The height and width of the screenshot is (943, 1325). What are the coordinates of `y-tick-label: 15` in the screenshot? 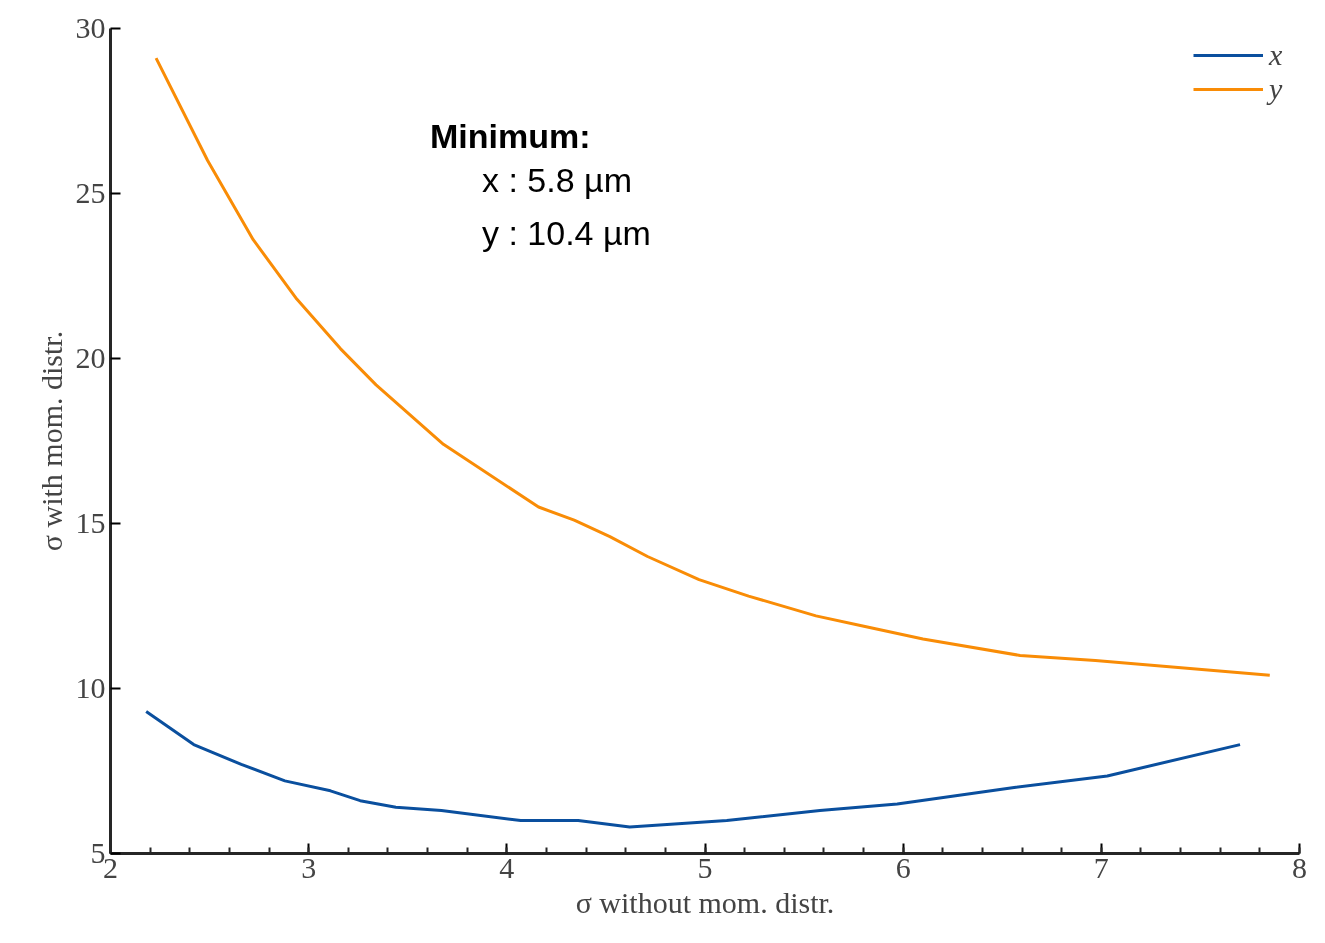 It's located at (90, 522).